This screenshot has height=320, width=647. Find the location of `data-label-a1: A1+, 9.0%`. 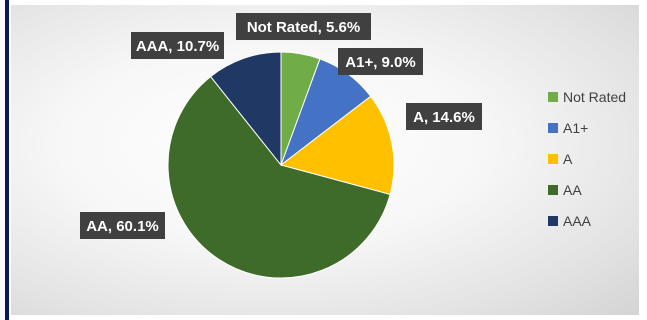

data-label-a1: A1+, 9.0% is located at coordinates (380, 61).